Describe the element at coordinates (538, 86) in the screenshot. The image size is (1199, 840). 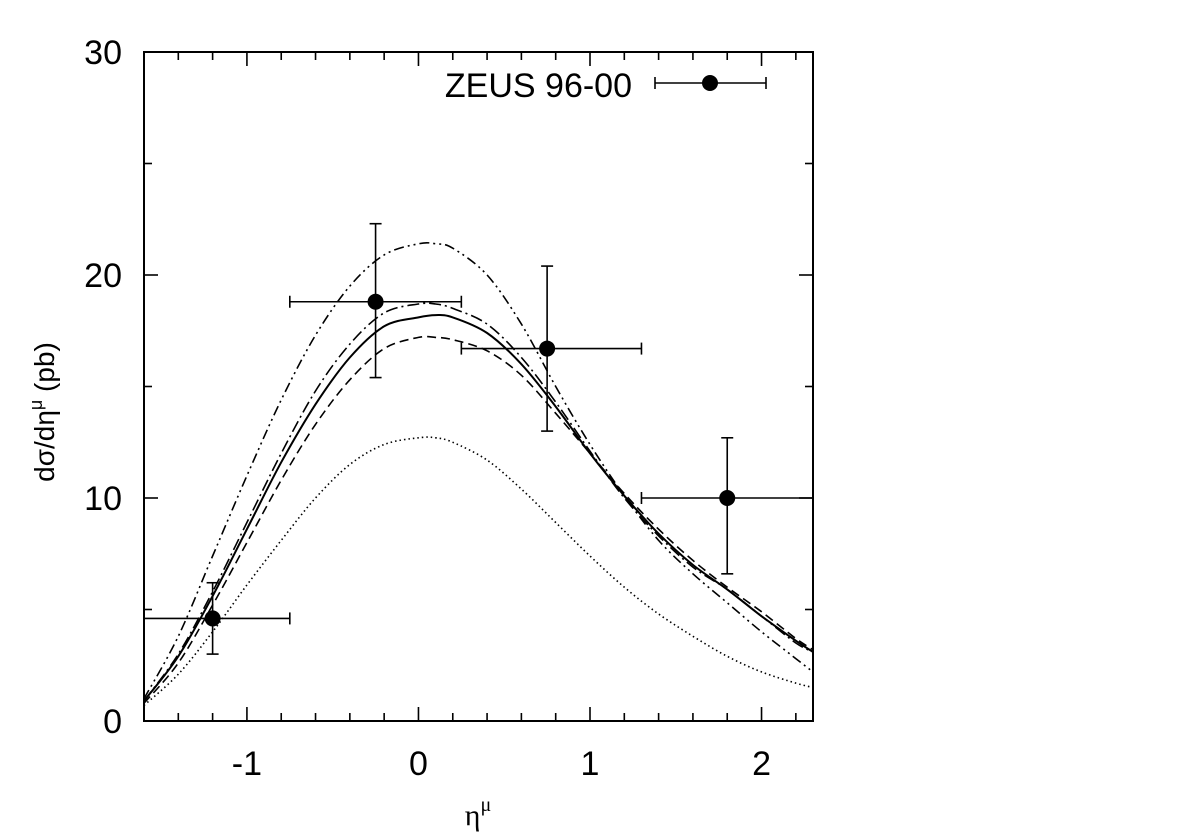
I see `legend-label: ZEUS 96-00` at that location.